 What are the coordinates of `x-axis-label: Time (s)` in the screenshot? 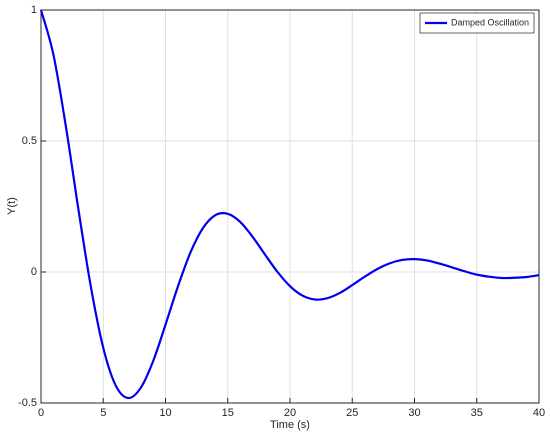 It's located at (290, 425).